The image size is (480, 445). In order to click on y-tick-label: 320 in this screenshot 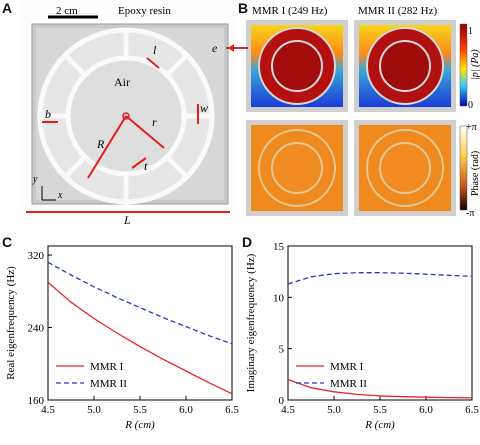, I will do `click(36, 256)`.